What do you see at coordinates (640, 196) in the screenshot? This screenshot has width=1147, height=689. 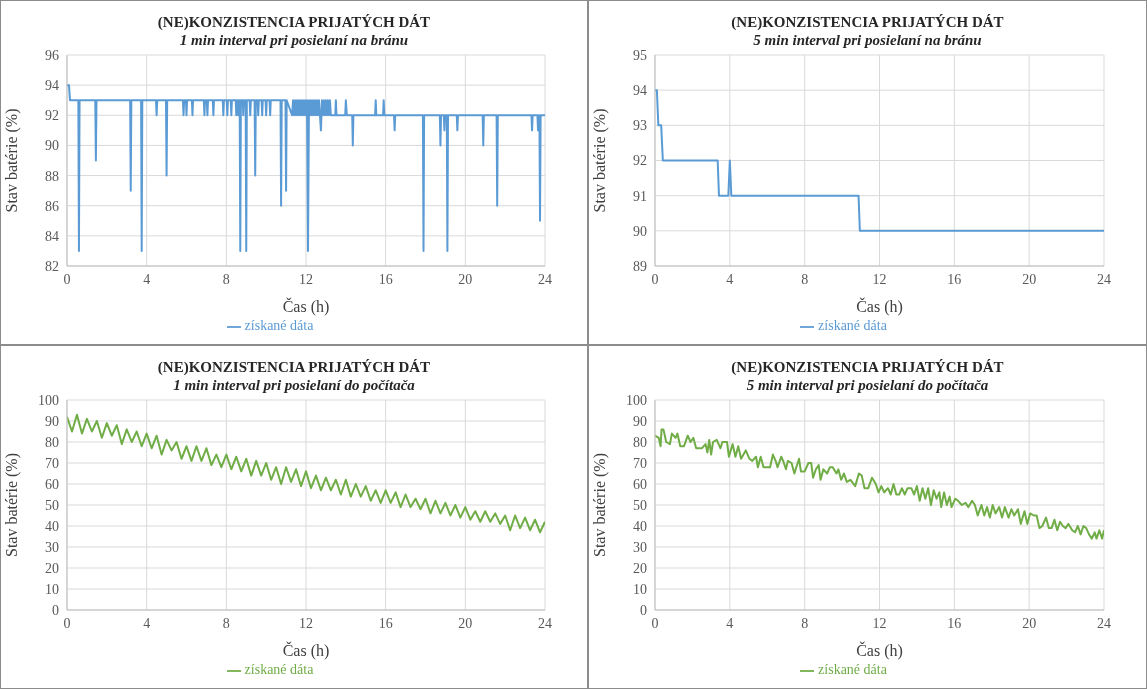 I see `y-tick-label: 91` at bounding box center [640, 196].